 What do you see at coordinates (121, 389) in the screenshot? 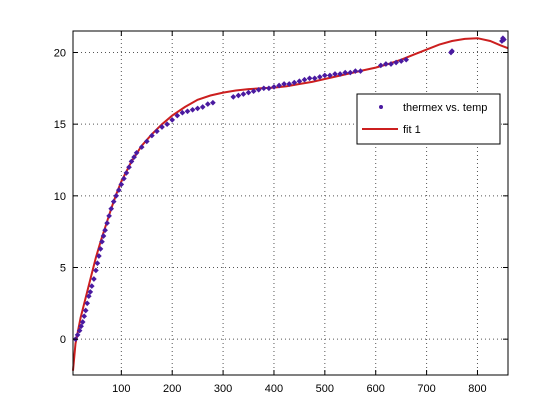
I see `x-tick-label: 100` at bounding box center [121, 389].